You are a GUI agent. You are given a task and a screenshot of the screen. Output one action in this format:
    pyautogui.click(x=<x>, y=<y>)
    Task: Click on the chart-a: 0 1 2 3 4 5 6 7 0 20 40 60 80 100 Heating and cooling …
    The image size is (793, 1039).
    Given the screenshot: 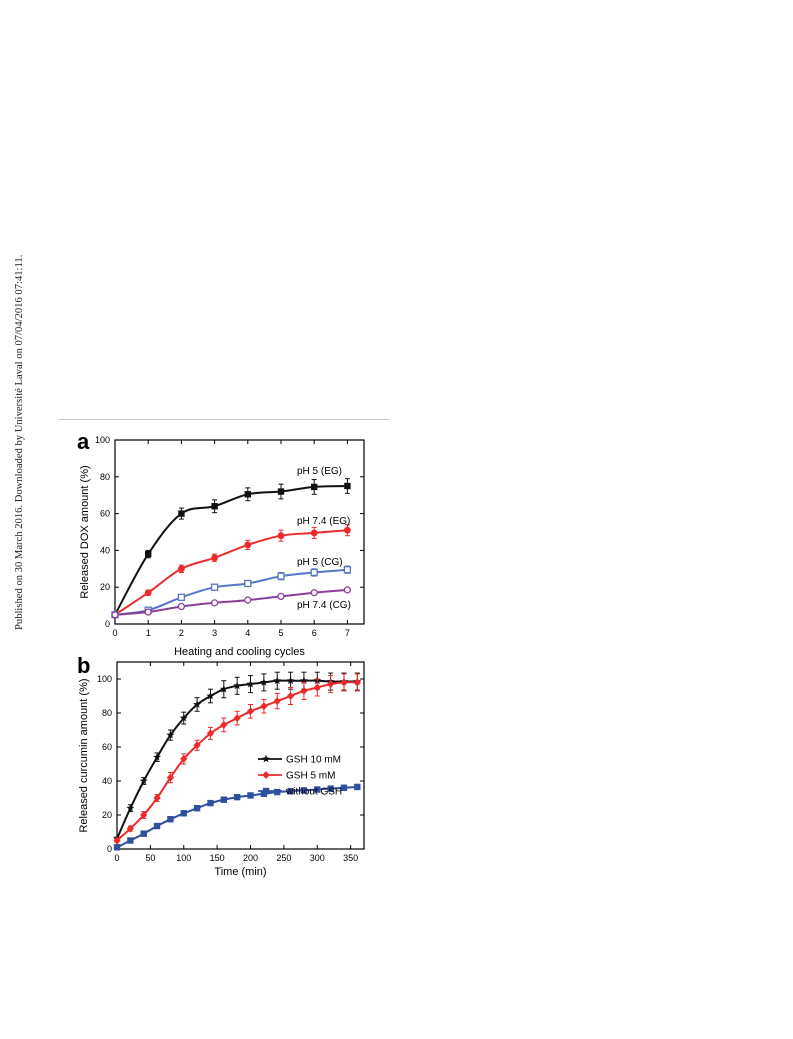 What is the action you would take?
    pyautogui.click(x=222, y=546)
    